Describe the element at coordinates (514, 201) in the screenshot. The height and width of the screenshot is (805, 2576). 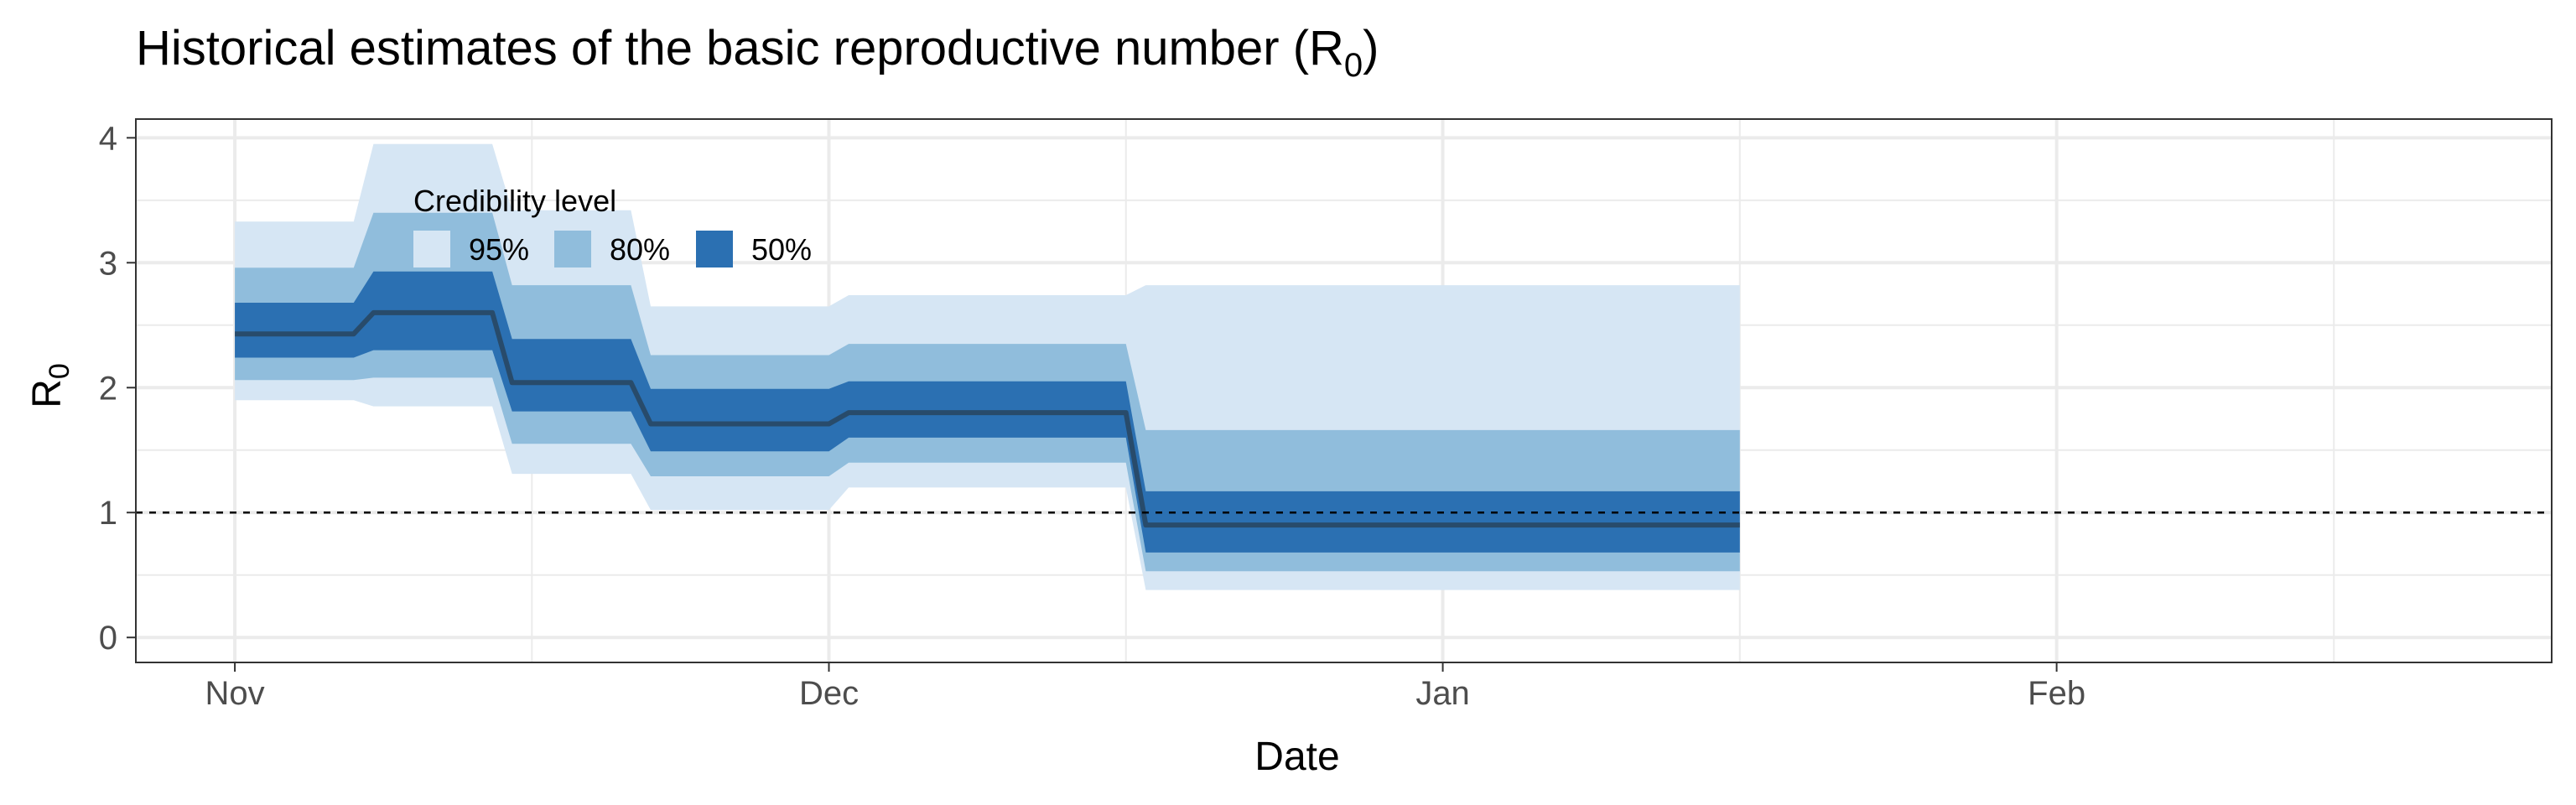
I see `legend-title: Credibility level` at that location.